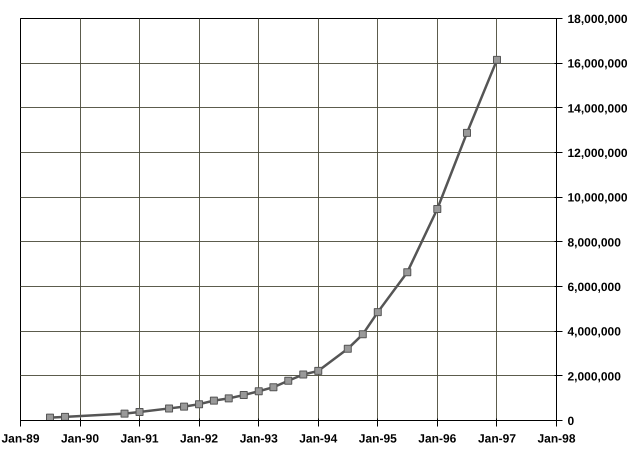 The height and width of the screenshot is (454, 640). What do you see at coordinates (80, 439) in the screenshot?
I see `x-tick-label: Jan-90` at bounding box center [80, 439].